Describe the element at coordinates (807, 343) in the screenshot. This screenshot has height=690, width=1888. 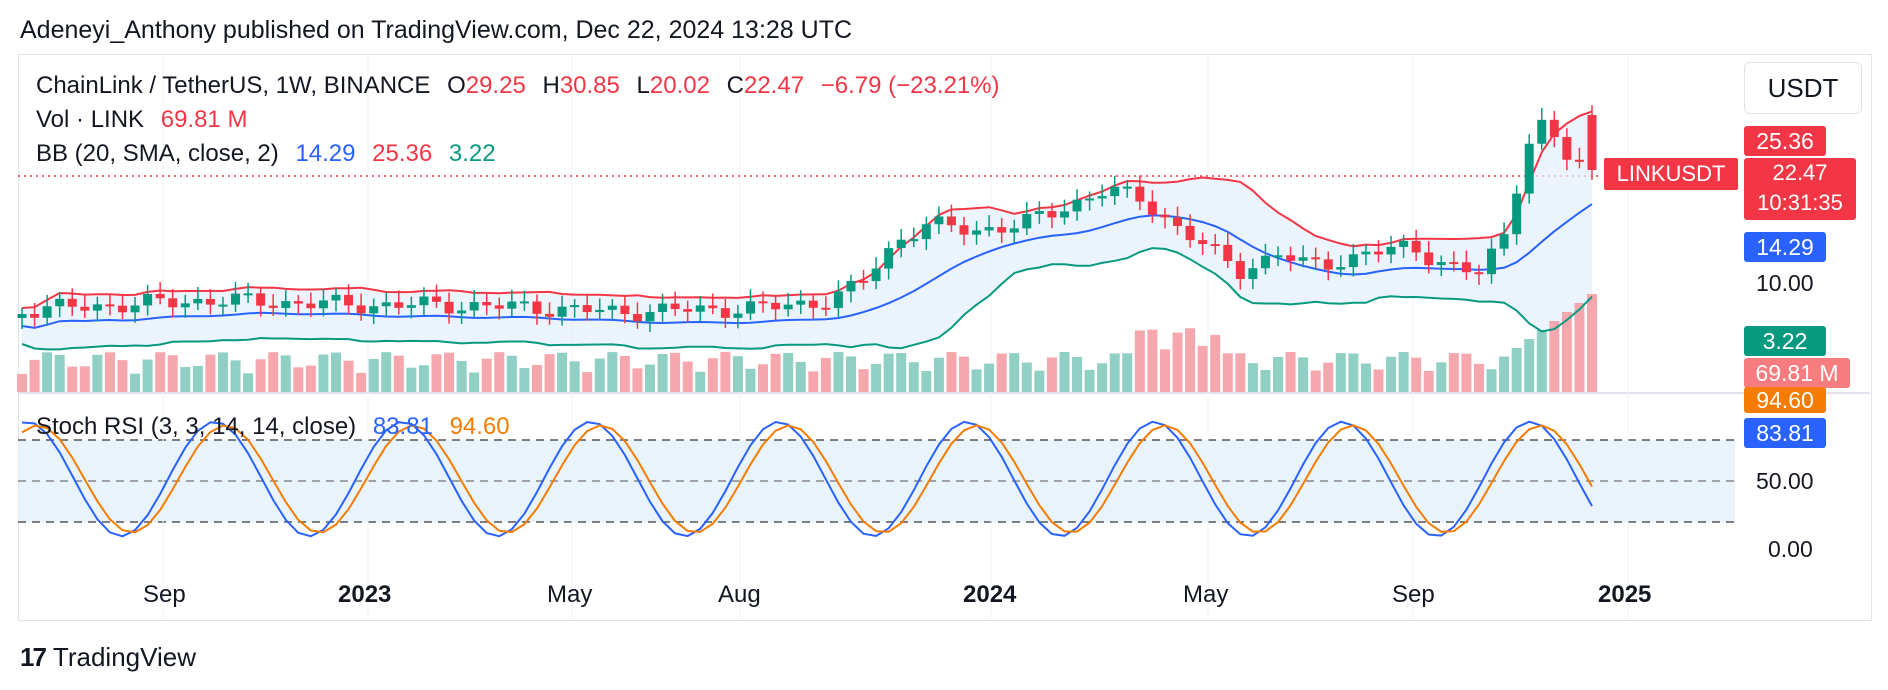
I see `volume-bars` at that location.